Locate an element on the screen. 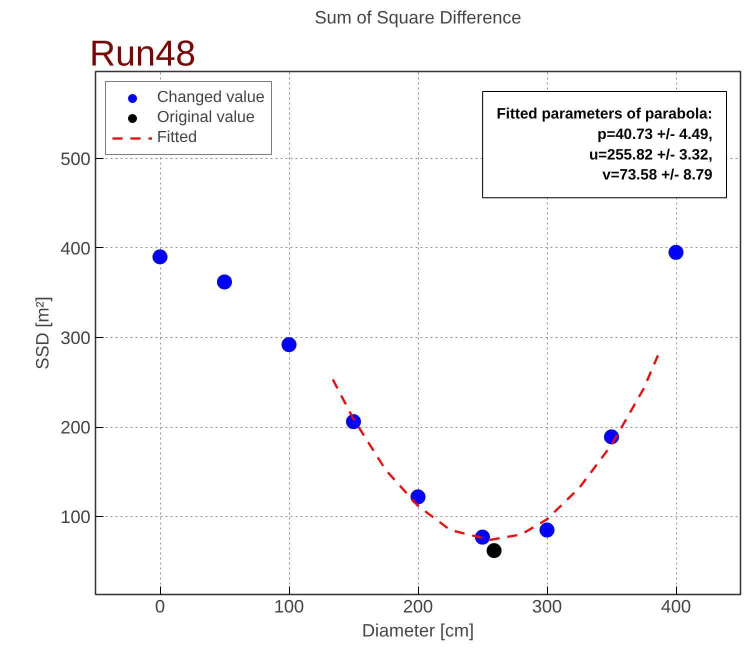  chart-title: Sum of Square Difference is located at coordinates (418, 18).